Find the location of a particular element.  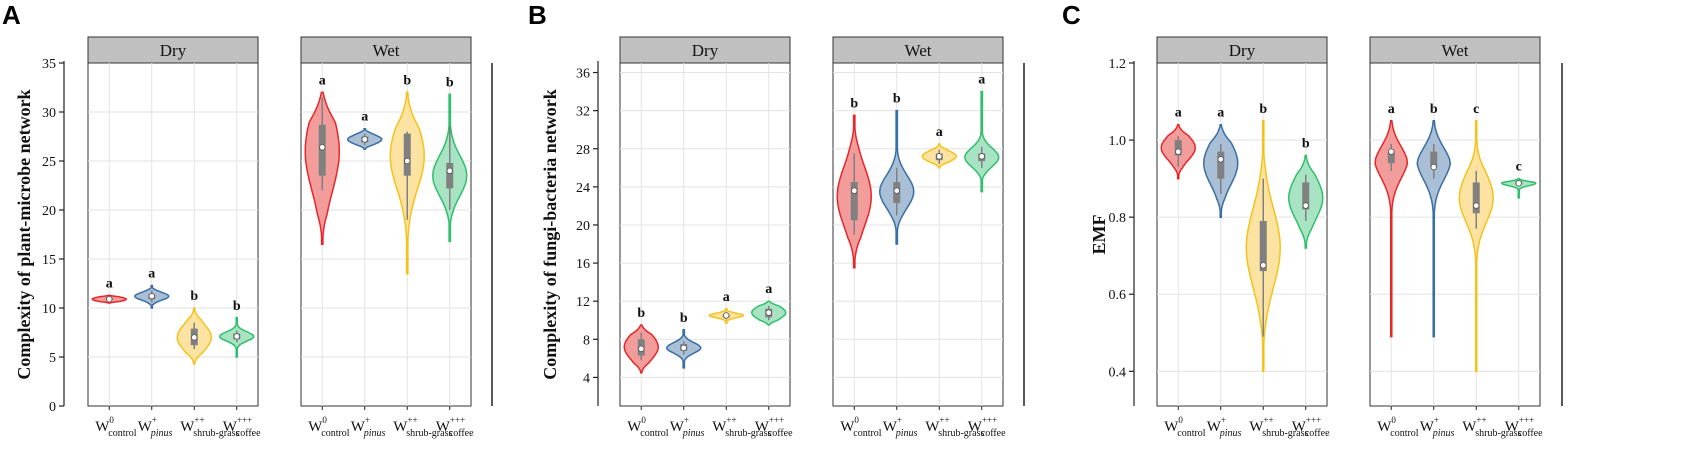

x-tick-label-sup: + is located at coordinates (1223, 420).